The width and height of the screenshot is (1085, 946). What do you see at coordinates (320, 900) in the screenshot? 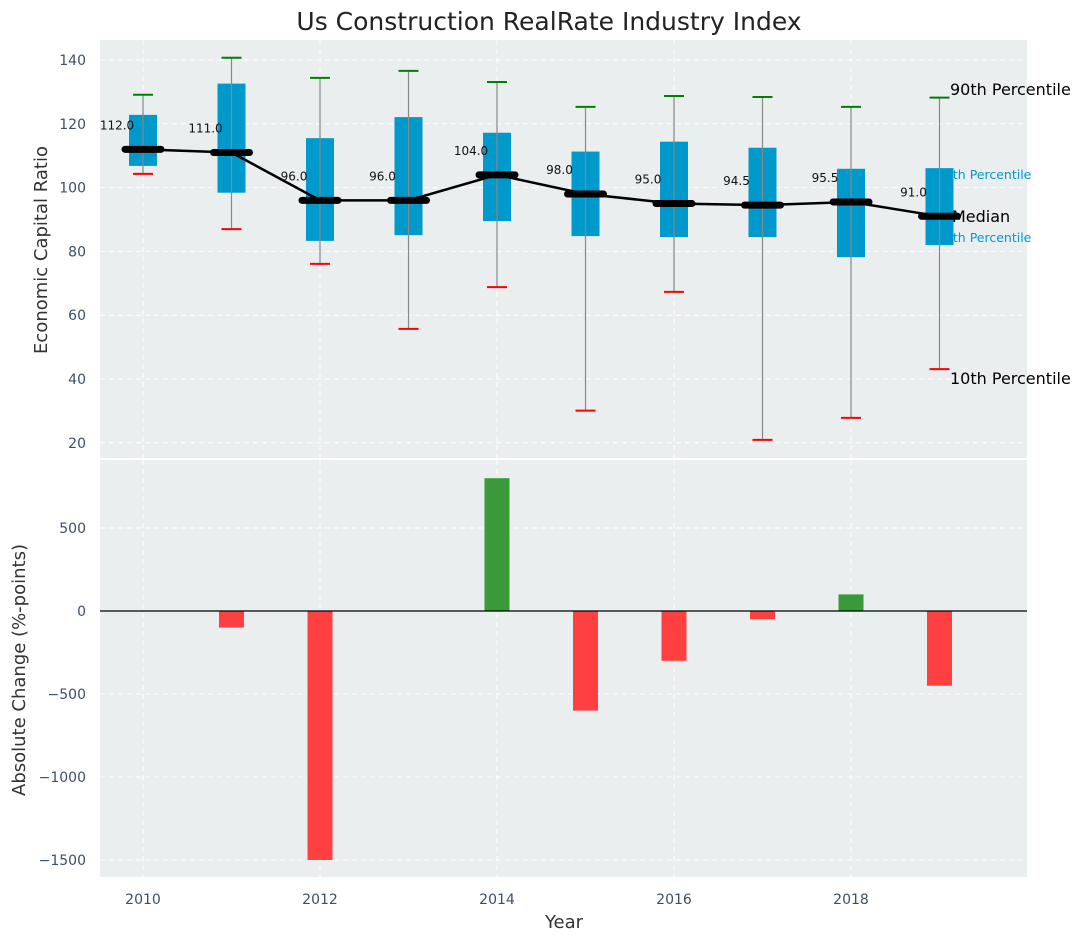
I see `x-tick-label: 2012` at bounding box center [320, 900].